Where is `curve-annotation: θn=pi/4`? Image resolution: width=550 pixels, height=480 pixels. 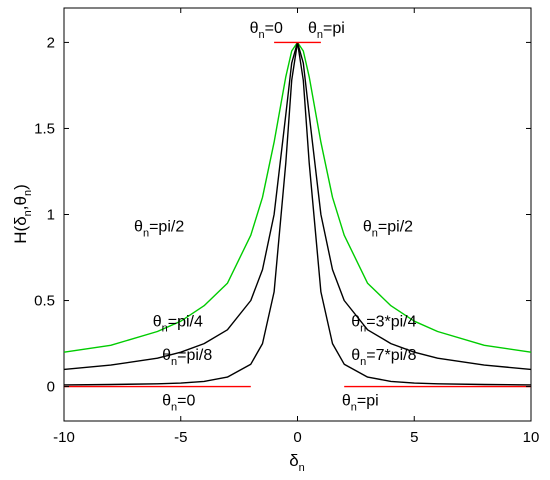
curve-annotation: θn=pi/4 is located at coordinates (178, 323).